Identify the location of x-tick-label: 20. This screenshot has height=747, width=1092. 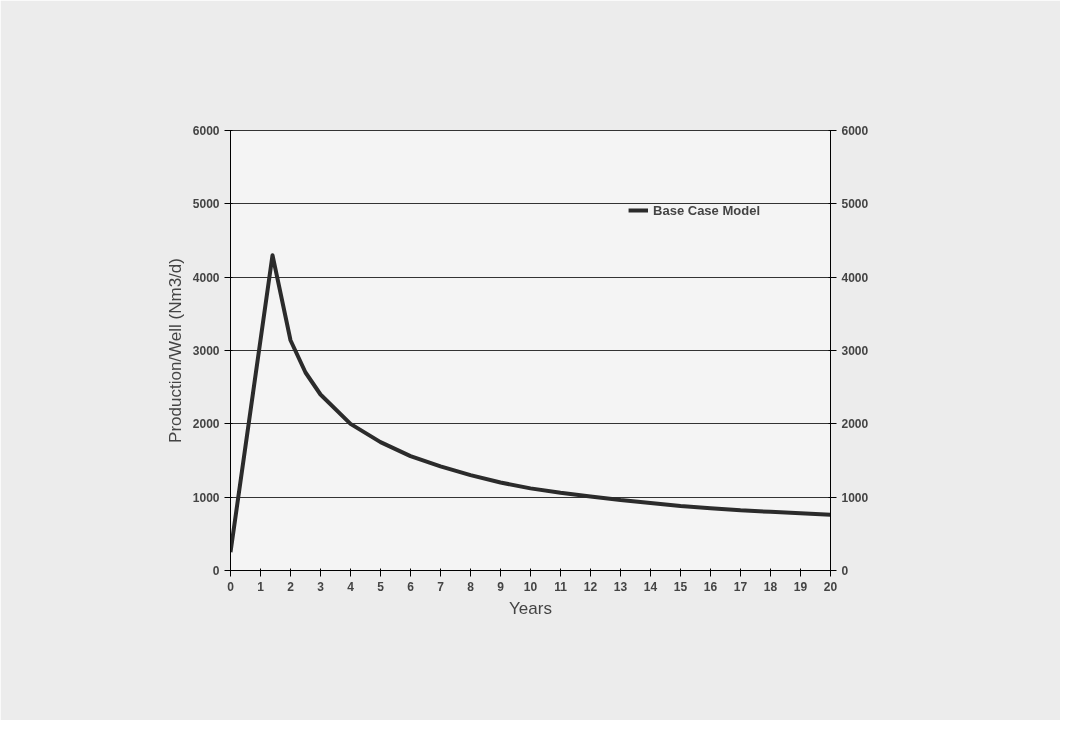
(830, 586).